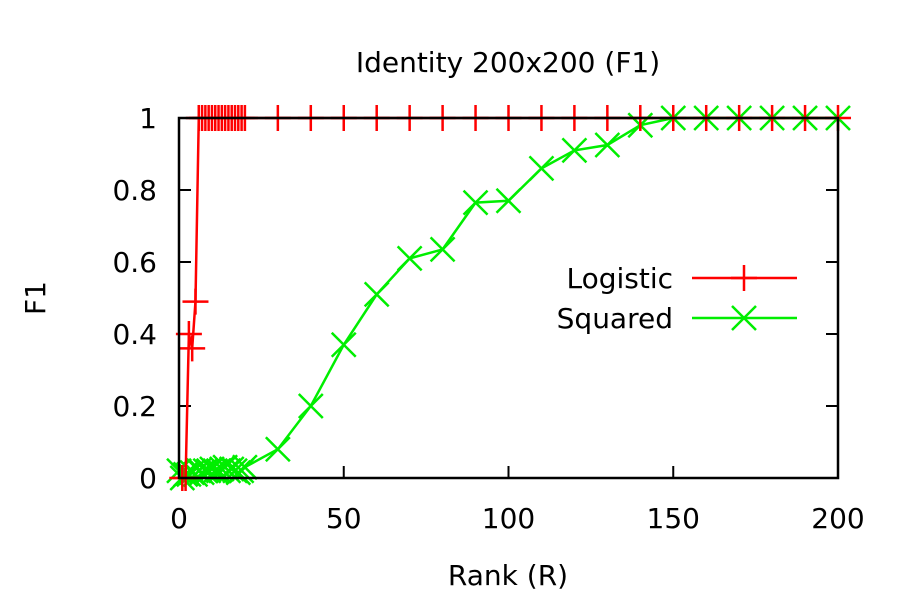 The width and height of the screenshot is (900, 600). Describe the element at coordinates (744, 278) in the screenshot. I see `legend-marker-logistic` at that location.